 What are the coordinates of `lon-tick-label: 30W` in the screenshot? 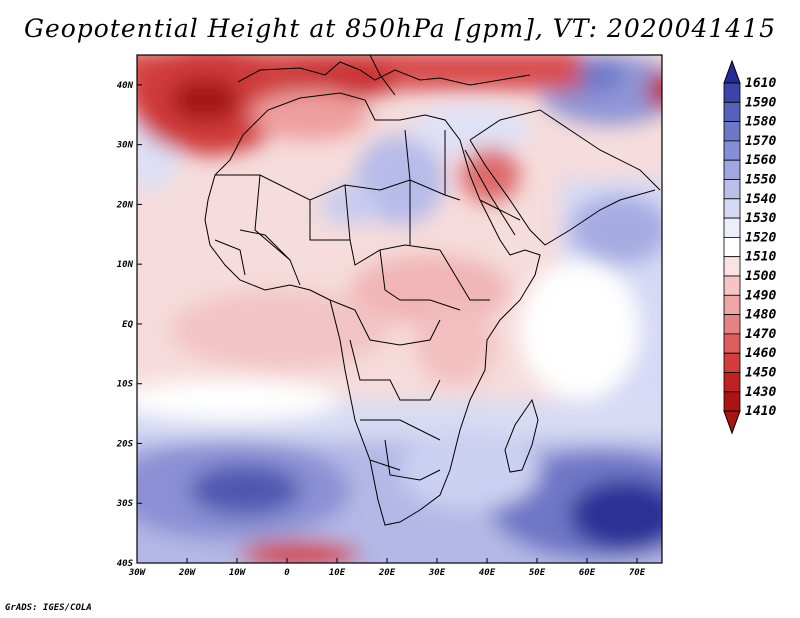 It's located at (137, 573).